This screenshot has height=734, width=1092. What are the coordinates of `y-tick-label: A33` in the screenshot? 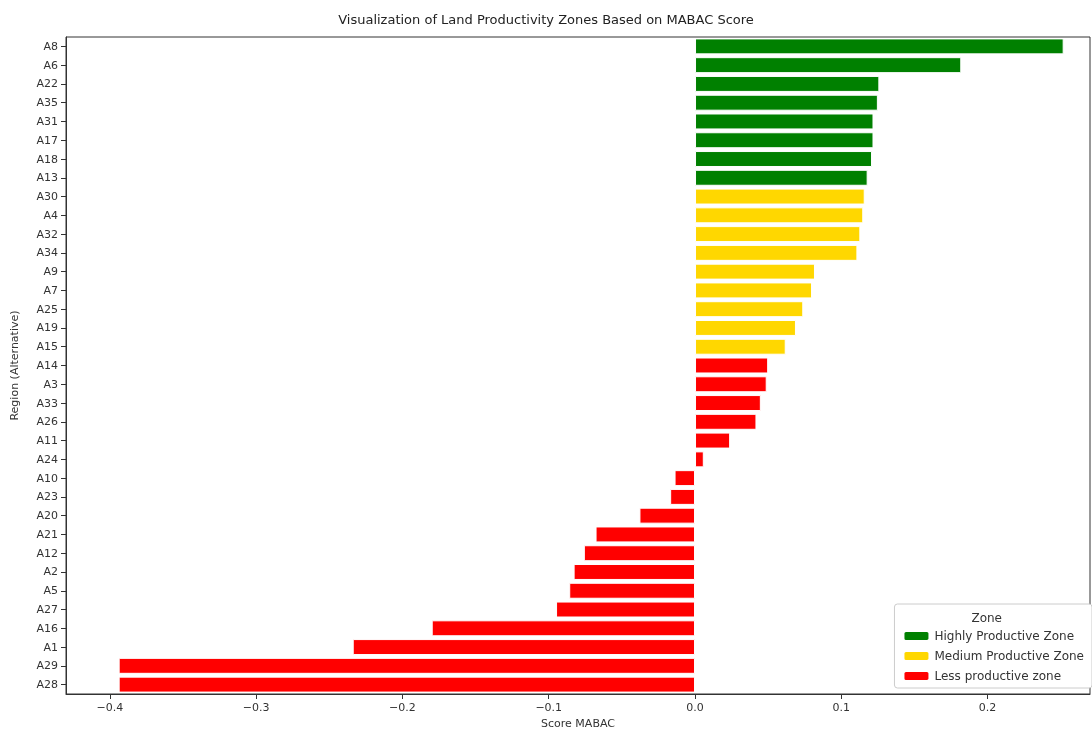 It's located at (47, 403).